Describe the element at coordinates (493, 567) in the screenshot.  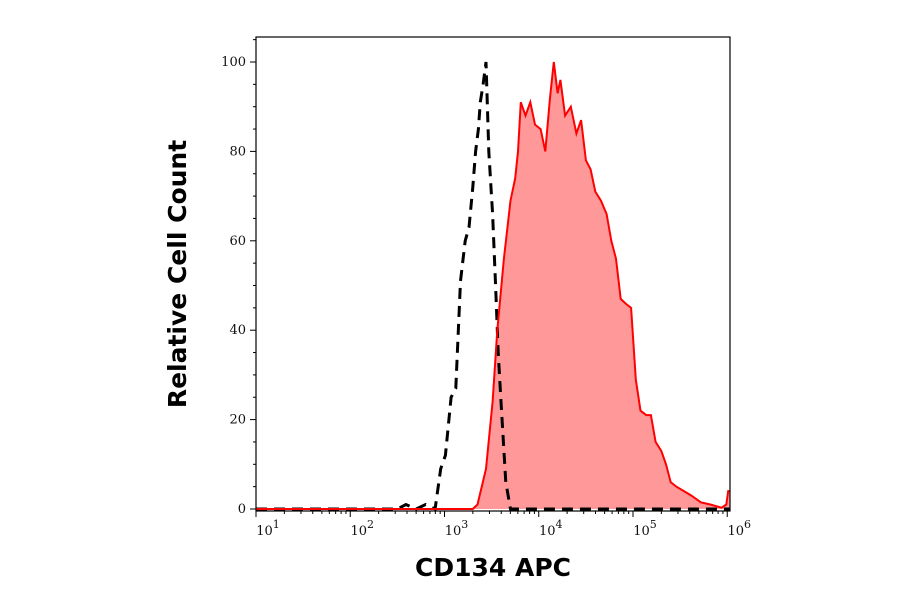
I see `x-axis-label: CD134 APC` at that location.